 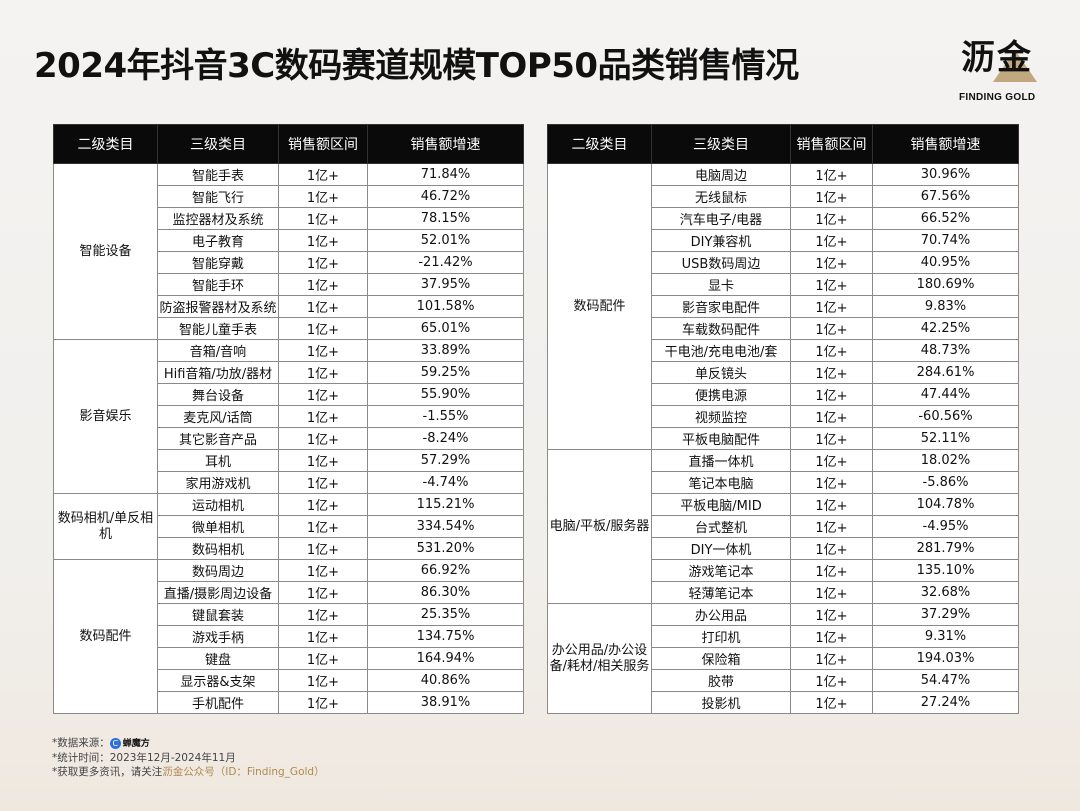 What do you see at coordinates (721, 350) in the screenshot?
I see `category-cell: 干电池/充电电池/套` at bounding box center [721, 350].